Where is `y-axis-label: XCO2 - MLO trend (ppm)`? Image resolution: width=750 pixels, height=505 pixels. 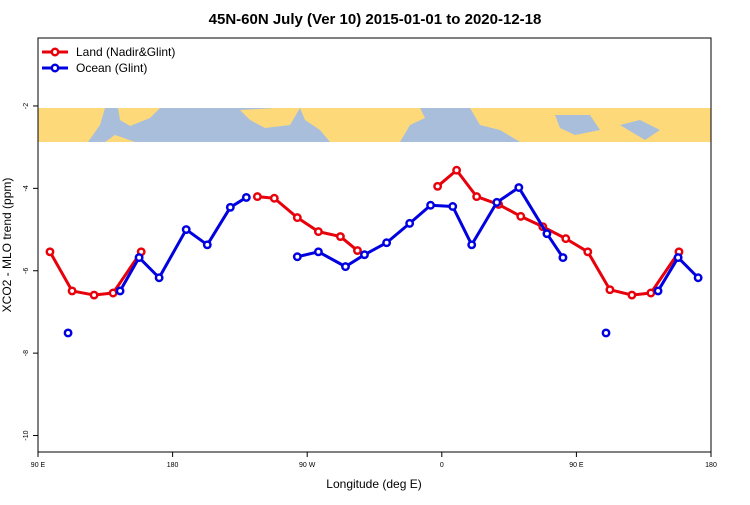 y-axis-label: XCO2 - MLO trend (ppm) is located at coordinates (7, 245).